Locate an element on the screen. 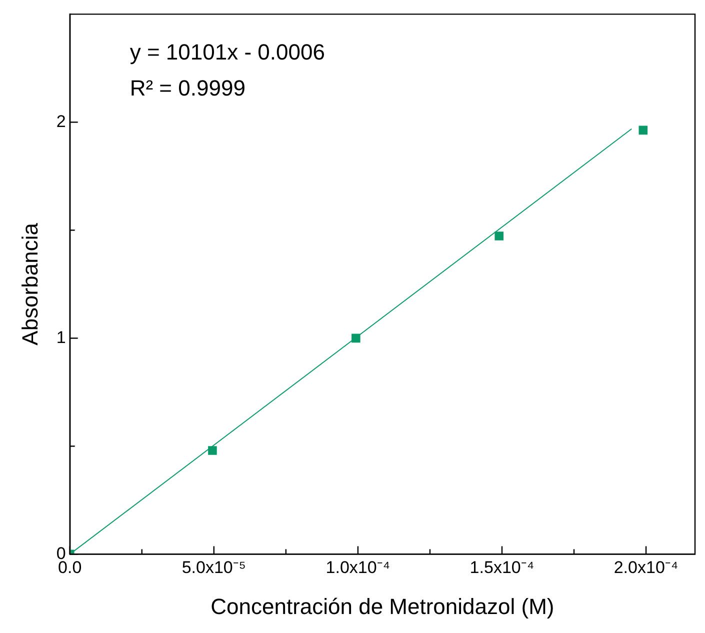  x-tick-label: 2.0x10⁻⁴ is located at coordinates (646, 568).